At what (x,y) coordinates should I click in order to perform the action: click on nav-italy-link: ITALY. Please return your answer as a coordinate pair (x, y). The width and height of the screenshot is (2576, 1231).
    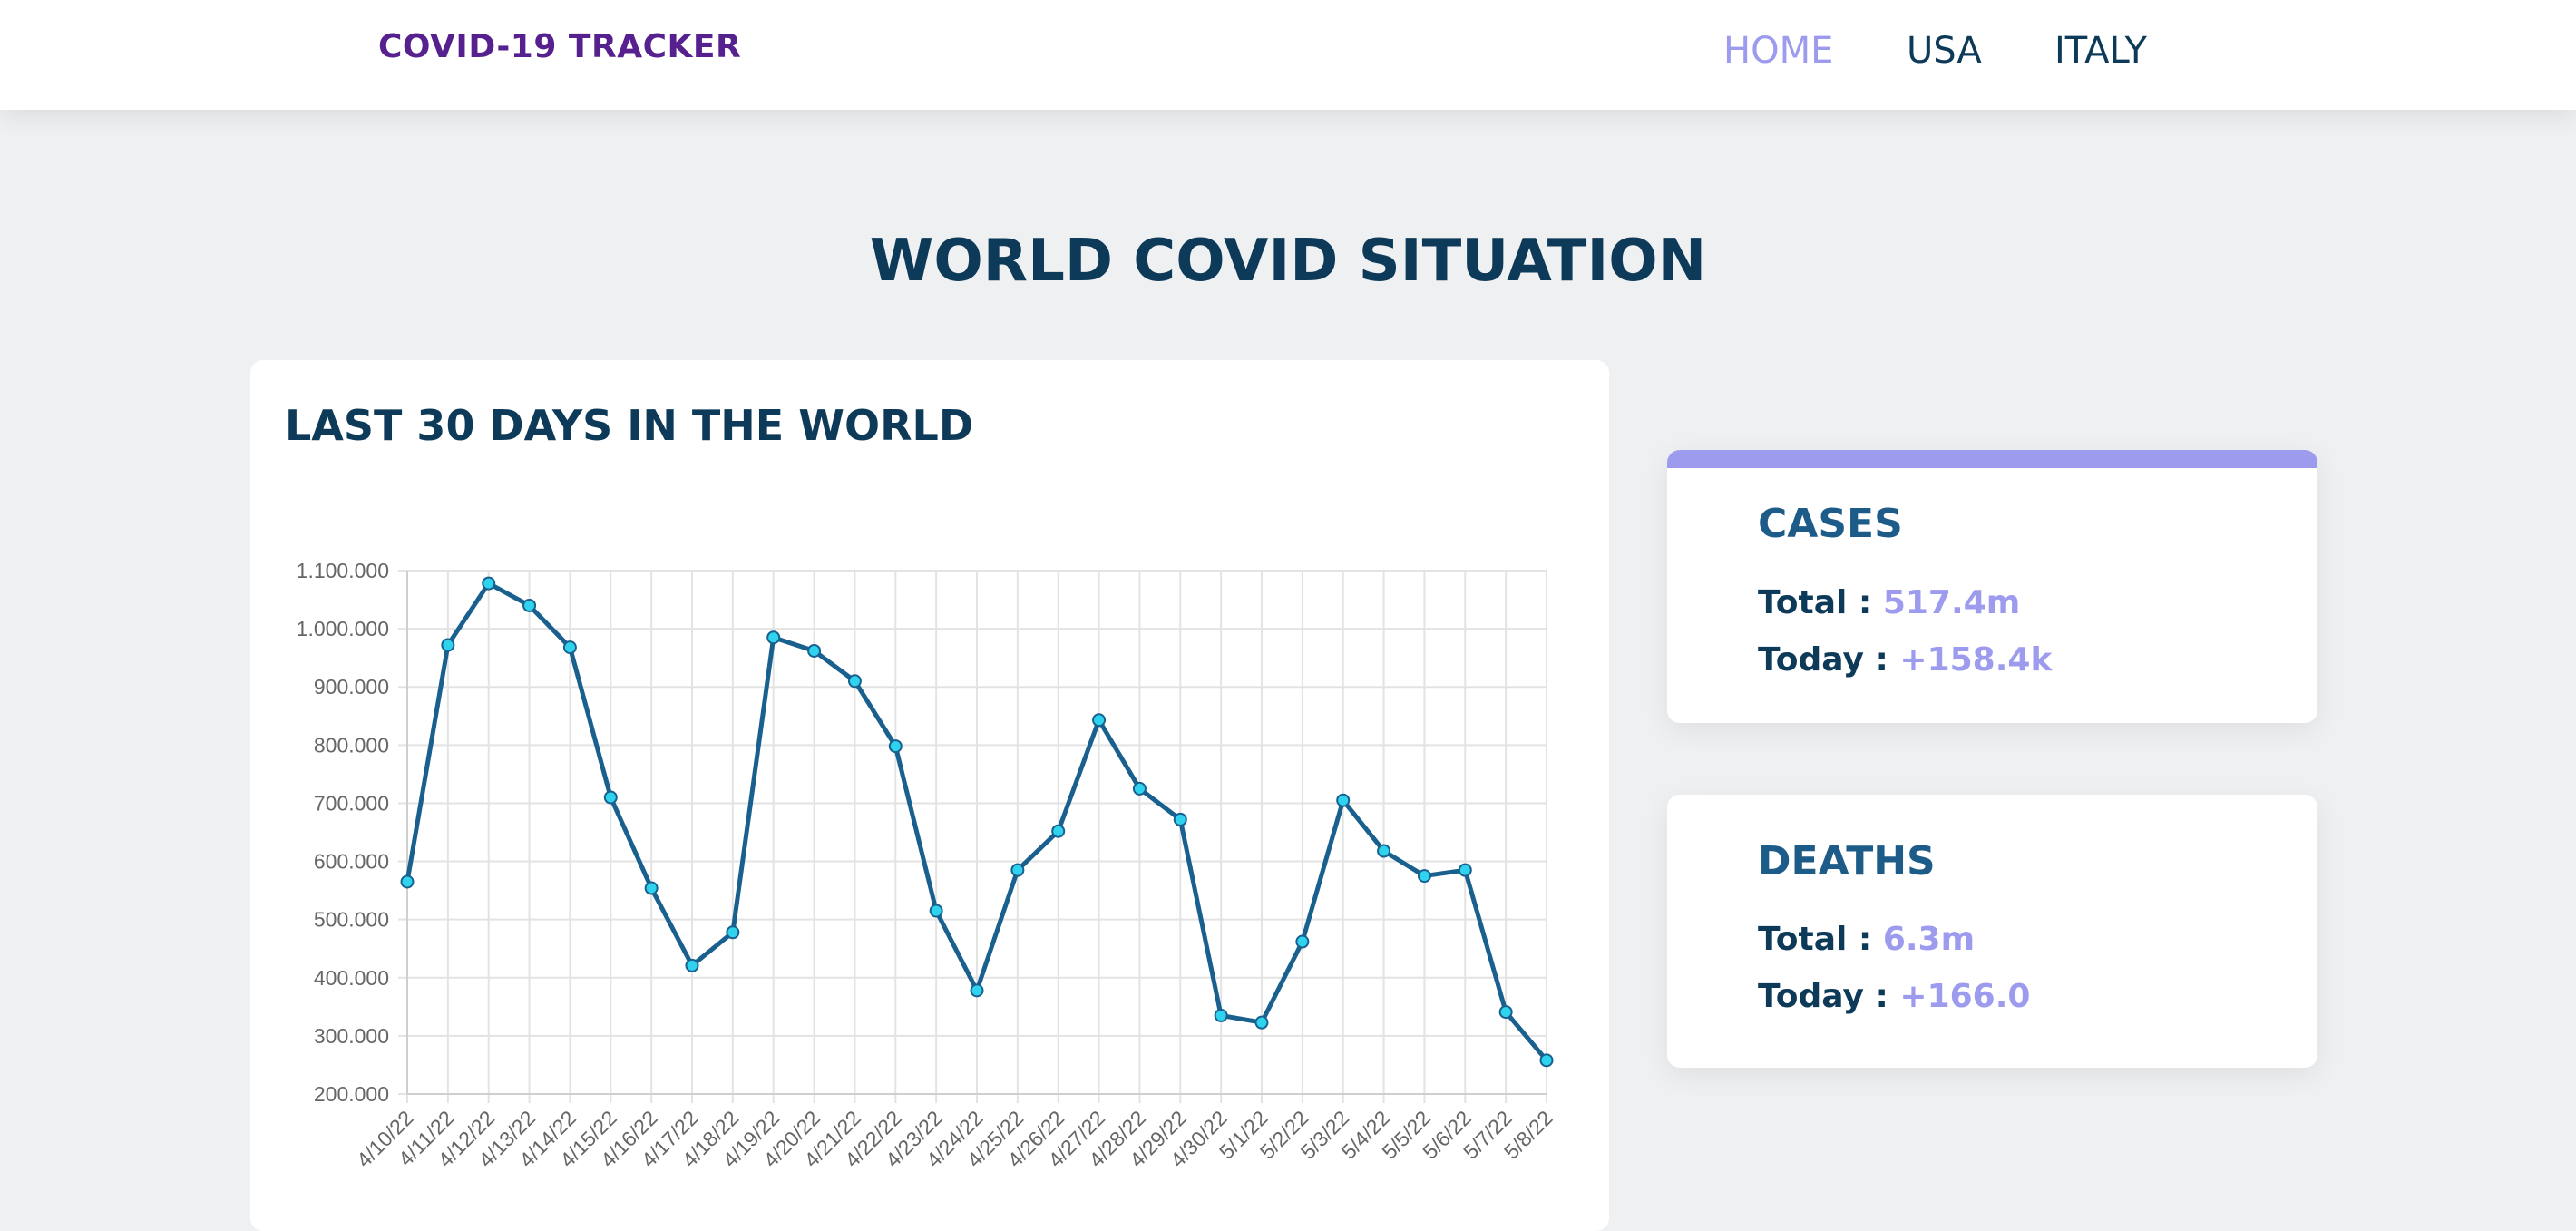
    Looking at the image, I should click on (2100, 51).